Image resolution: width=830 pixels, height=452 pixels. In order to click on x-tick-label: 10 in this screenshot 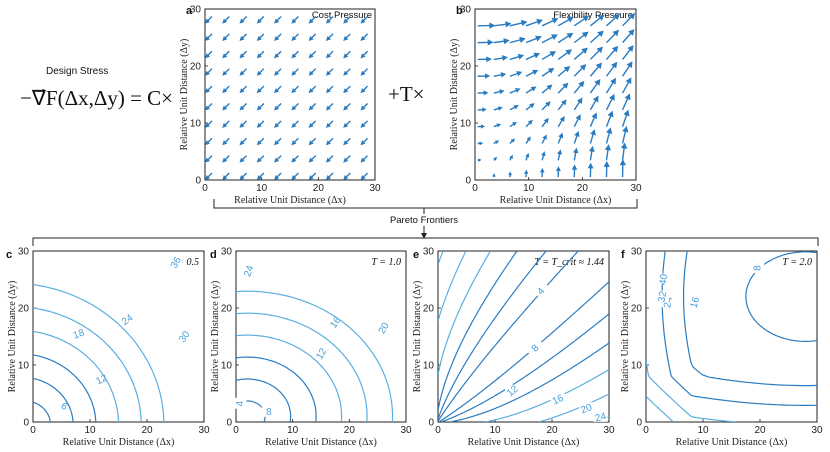, I will do `click(703, 430)`.